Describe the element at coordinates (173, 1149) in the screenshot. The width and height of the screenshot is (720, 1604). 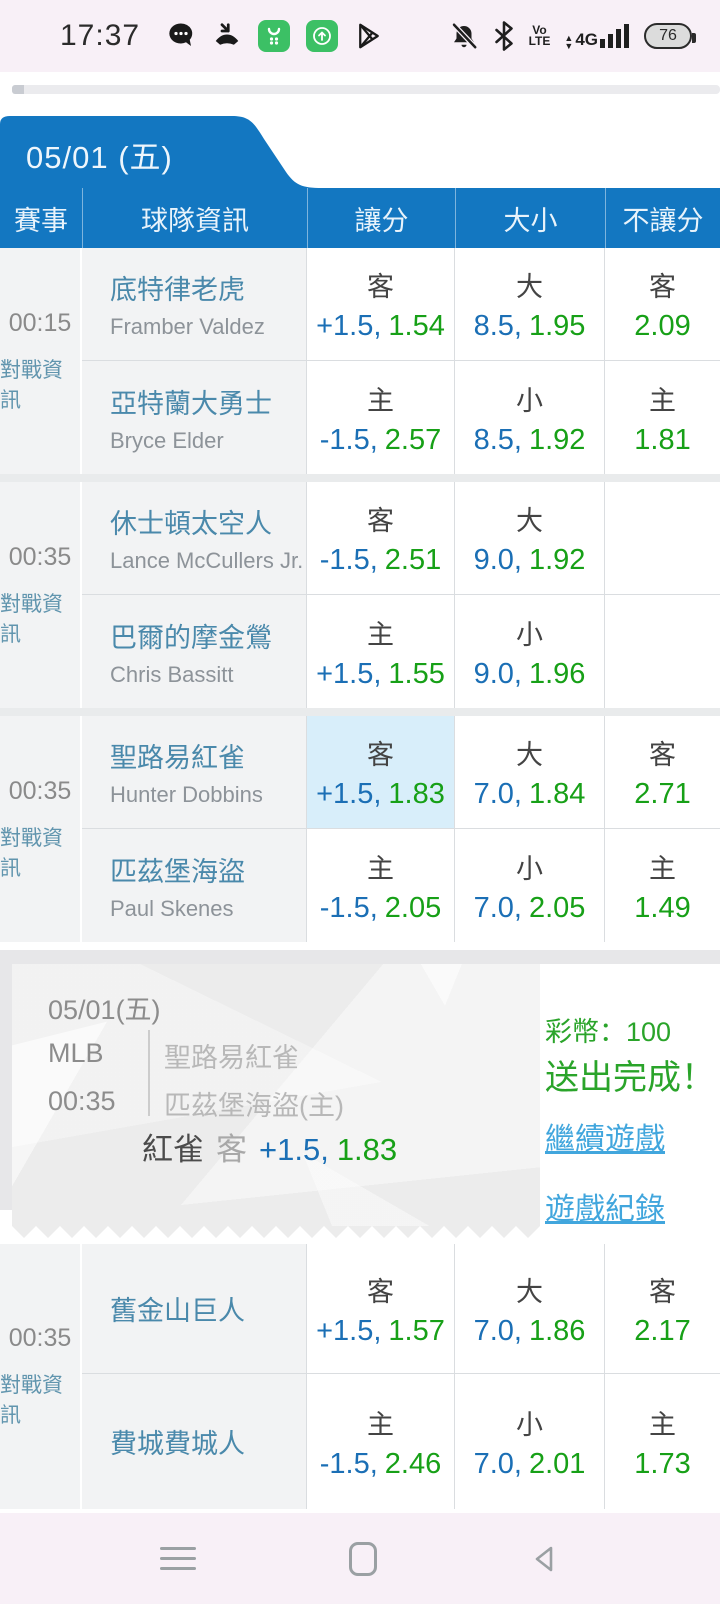
I see `bet-team: 紅雀` at that location.